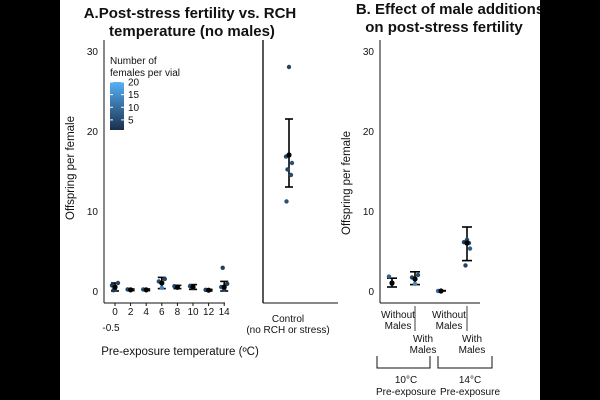 This screenshot has height=400, width=600. What do you see at coordinates (406, 380) in the screenshot?
I see `bracket-10c-label-1: 10°C` at bounding box center [406, 380].